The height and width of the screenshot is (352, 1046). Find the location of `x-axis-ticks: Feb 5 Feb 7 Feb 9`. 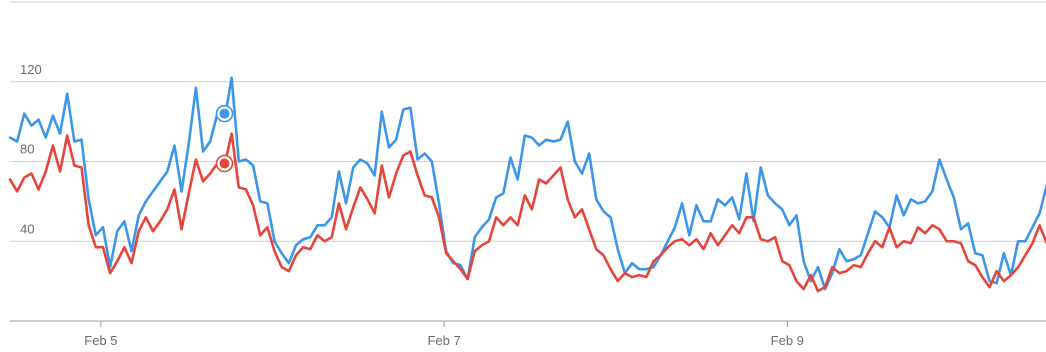

x-axis-ticks: Feb 5 Feb 7 Feb 9 is located at coordinates (444, 334).